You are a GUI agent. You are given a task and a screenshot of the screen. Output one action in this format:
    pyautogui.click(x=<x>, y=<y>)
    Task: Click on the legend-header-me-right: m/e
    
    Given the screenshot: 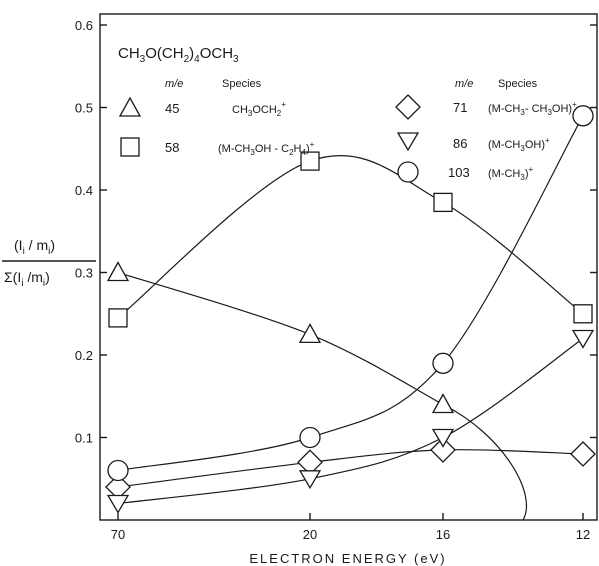 What is the action you would take?
    pyautogui.click(x=464, y=84)
    